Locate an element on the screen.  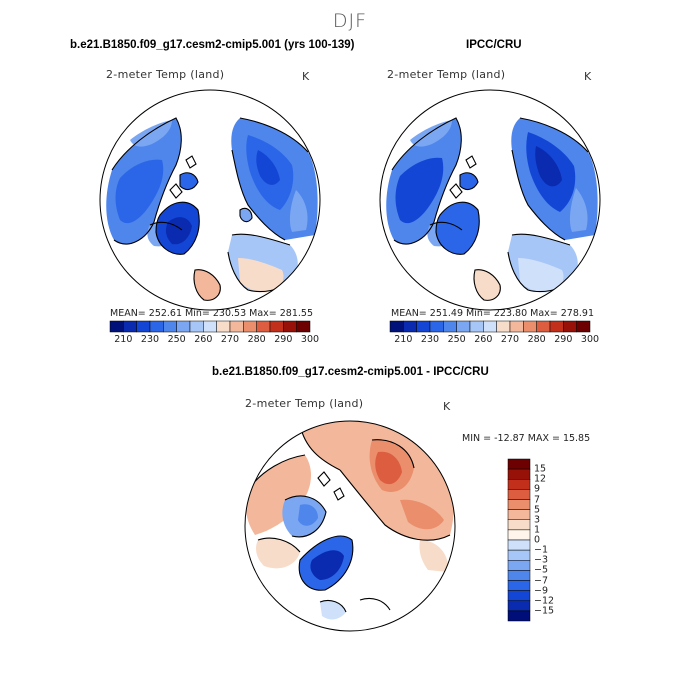
diff-colorbar-tick-label: 7 is located at coordinates (537, 499).